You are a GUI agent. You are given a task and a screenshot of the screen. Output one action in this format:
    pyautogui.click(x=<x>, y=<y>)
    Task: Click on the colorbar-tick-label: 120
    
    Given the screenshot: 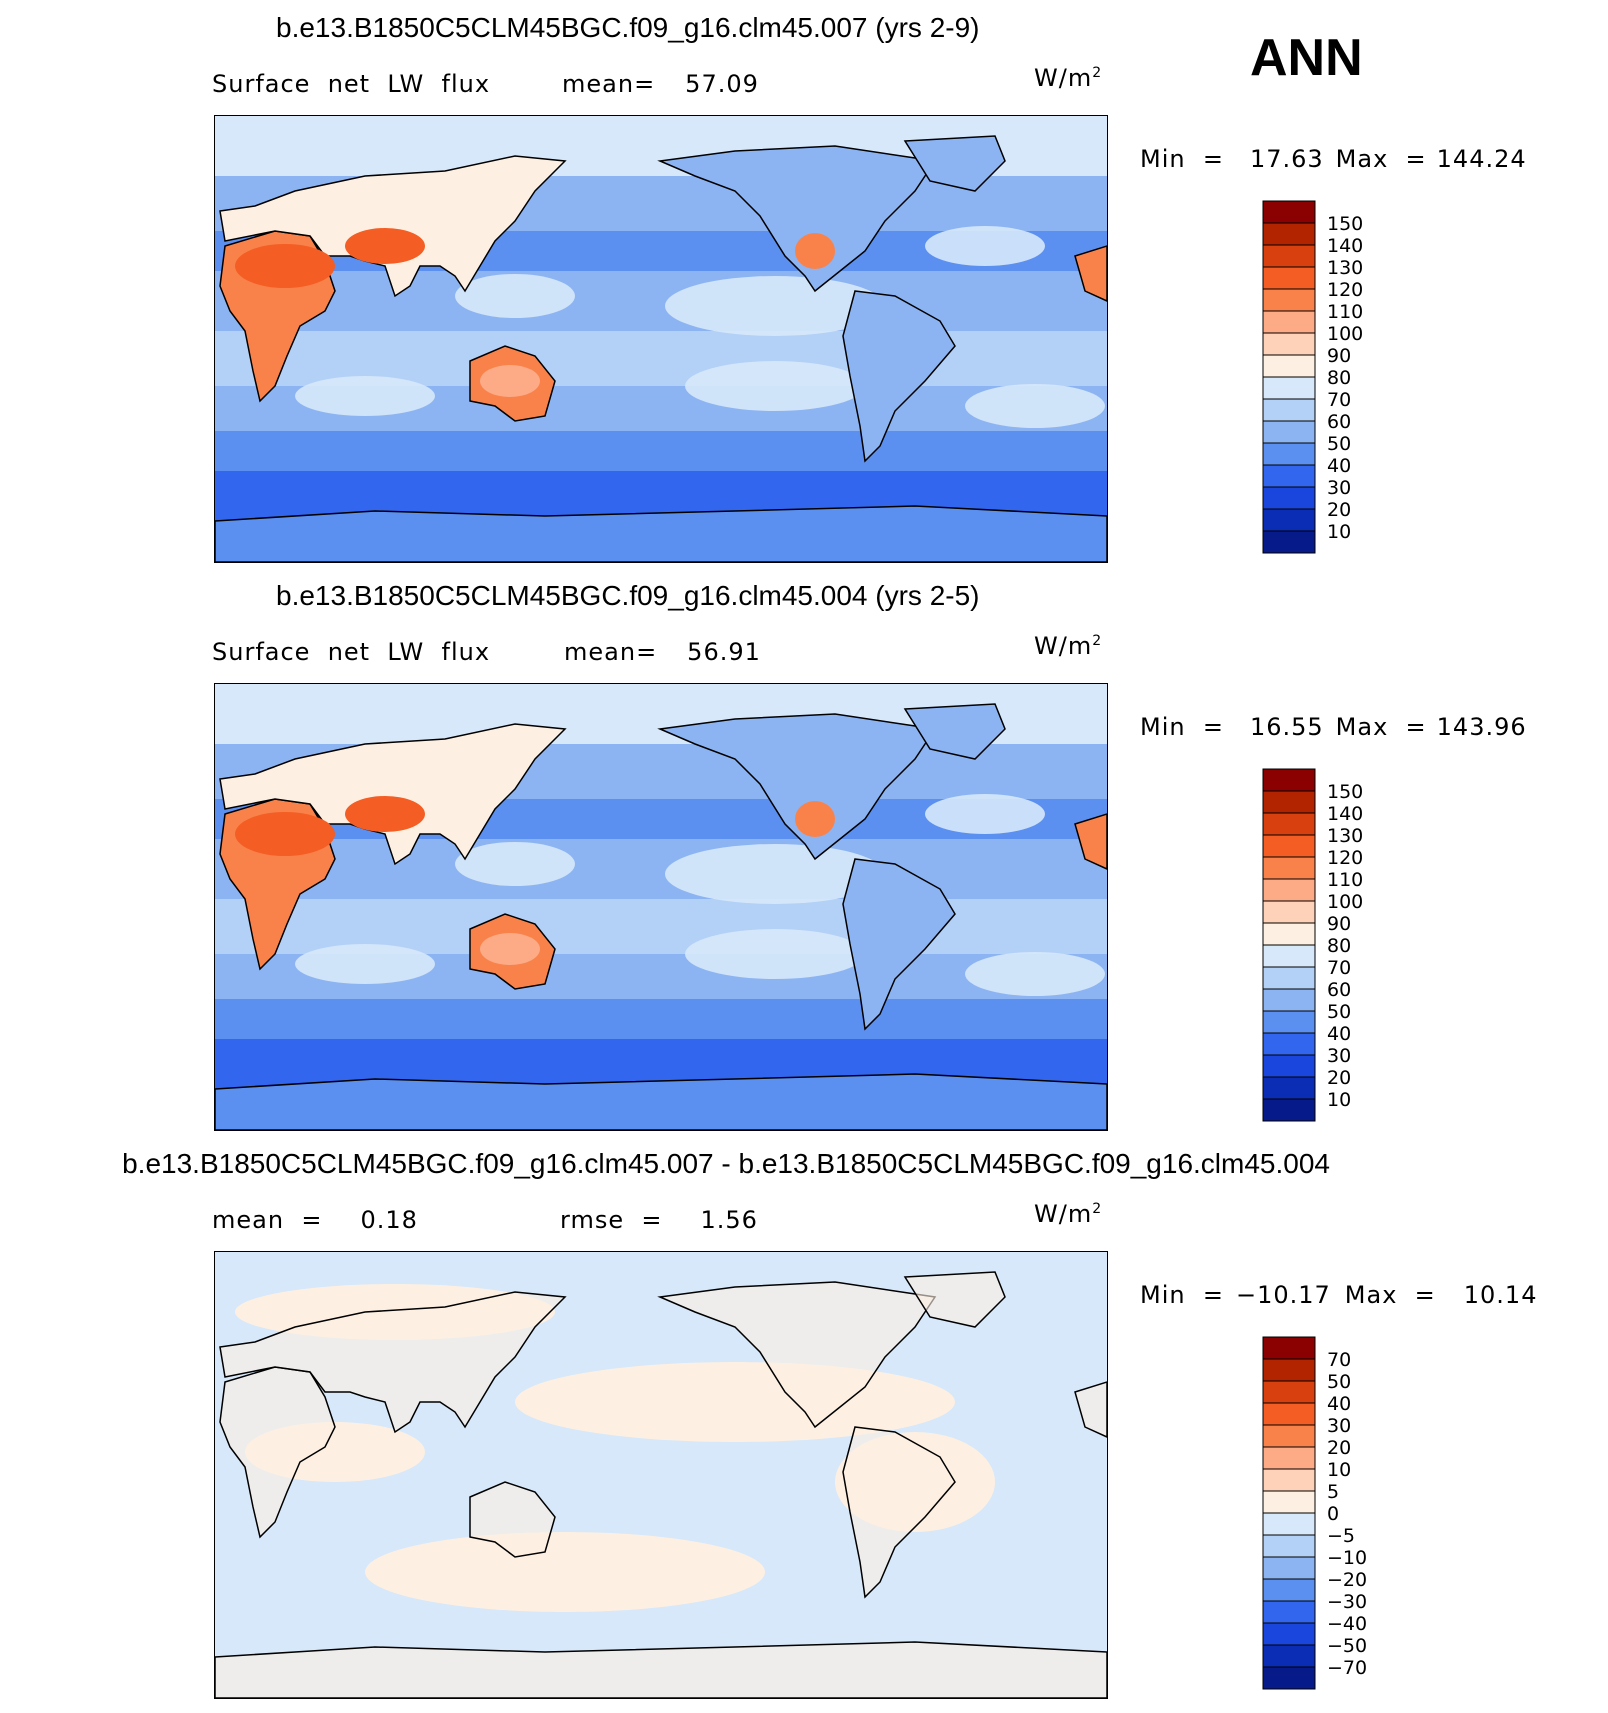 What is the action you would take?
    pyautogui.click(x=1345, y=290)
    